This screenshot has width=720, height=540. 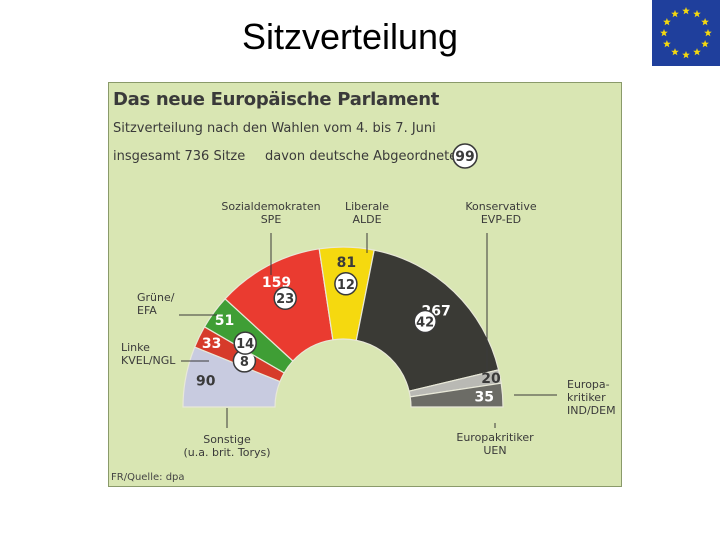 I want to click on german-seats-text: davon deutsche Abgeordnete, so click(x=361, y=156).